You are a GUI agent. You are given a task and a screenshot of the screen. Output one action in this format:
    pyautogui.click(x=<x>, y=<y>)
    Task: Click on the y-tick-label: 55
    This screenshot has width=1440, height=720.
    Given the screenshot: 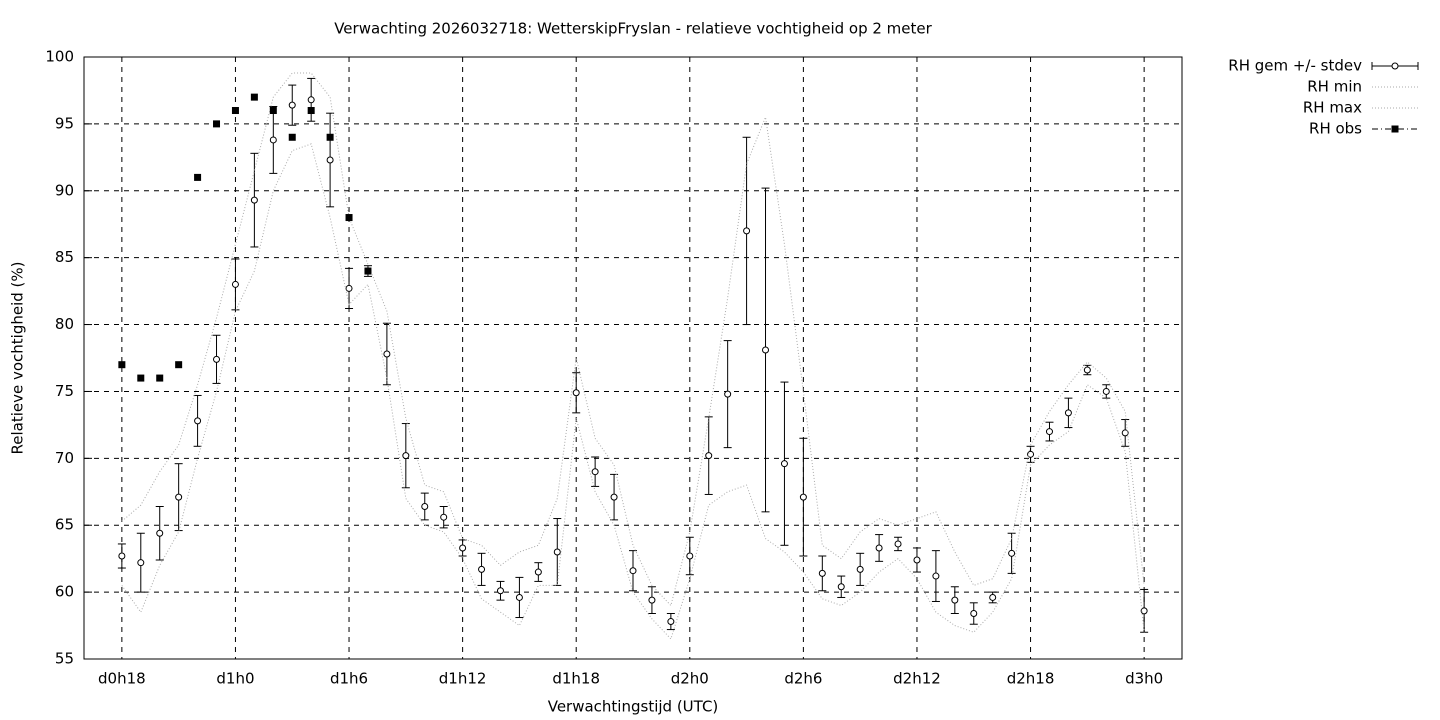 What is the action you would take?
    pyautogui.click(x=64, y=659)
    